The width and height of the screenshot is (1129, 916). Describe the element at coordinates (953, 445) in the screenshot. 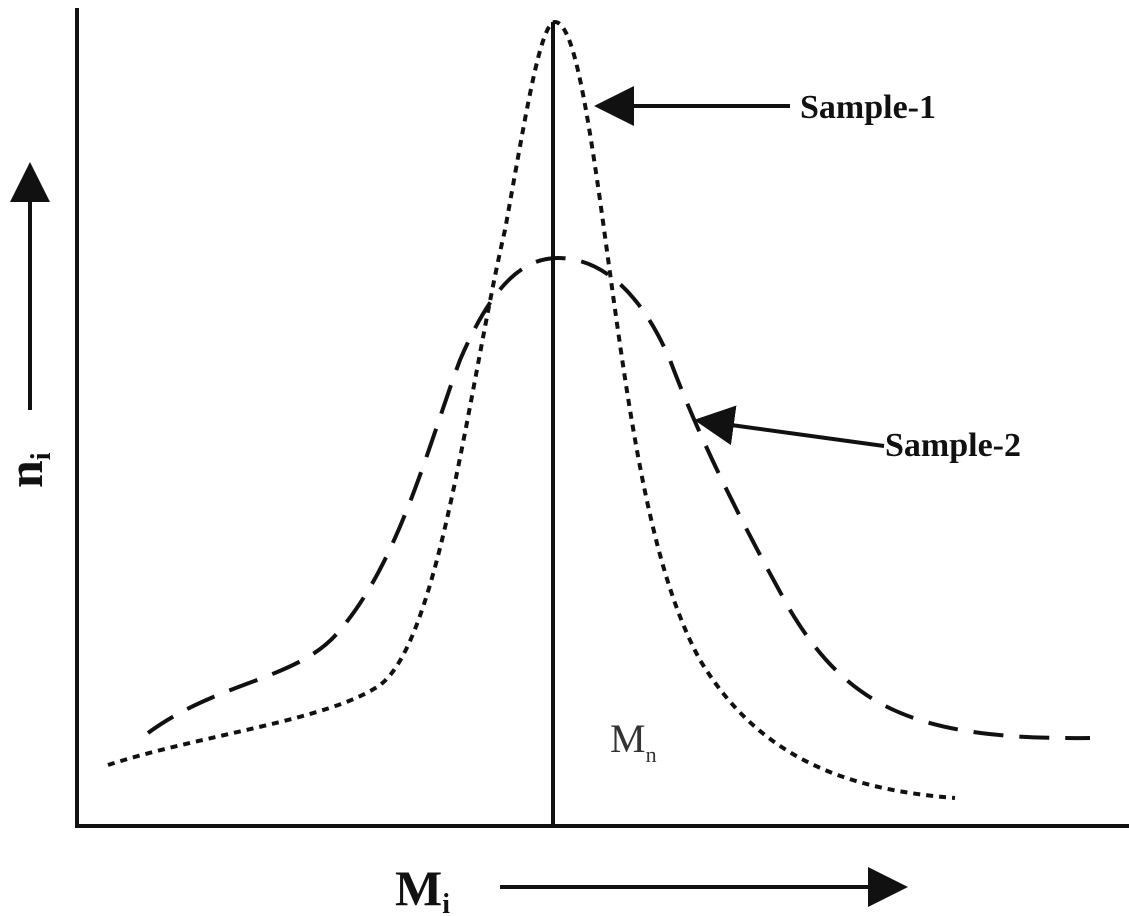

I see `sample-2-label: Sample-2` at that location.